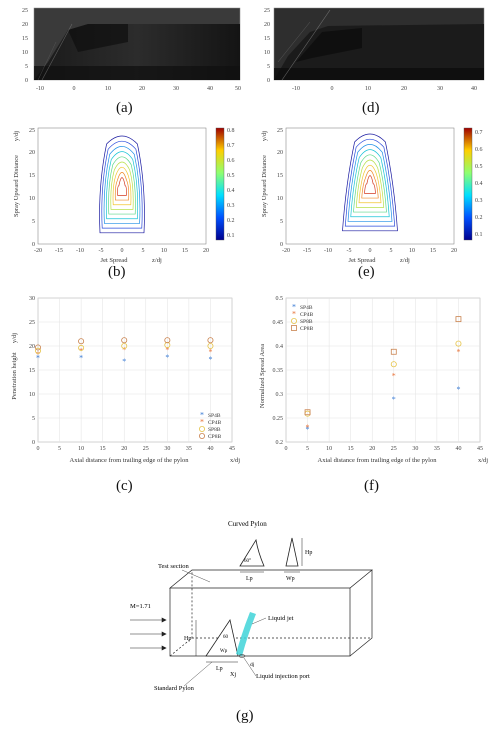 The image size is (500, 730). What do you see at coordinates (32, 188) in the screenshot?
I see `panel-b-y-ticks: 0 5 10 15 20 25` at bounding box center [32, 188].